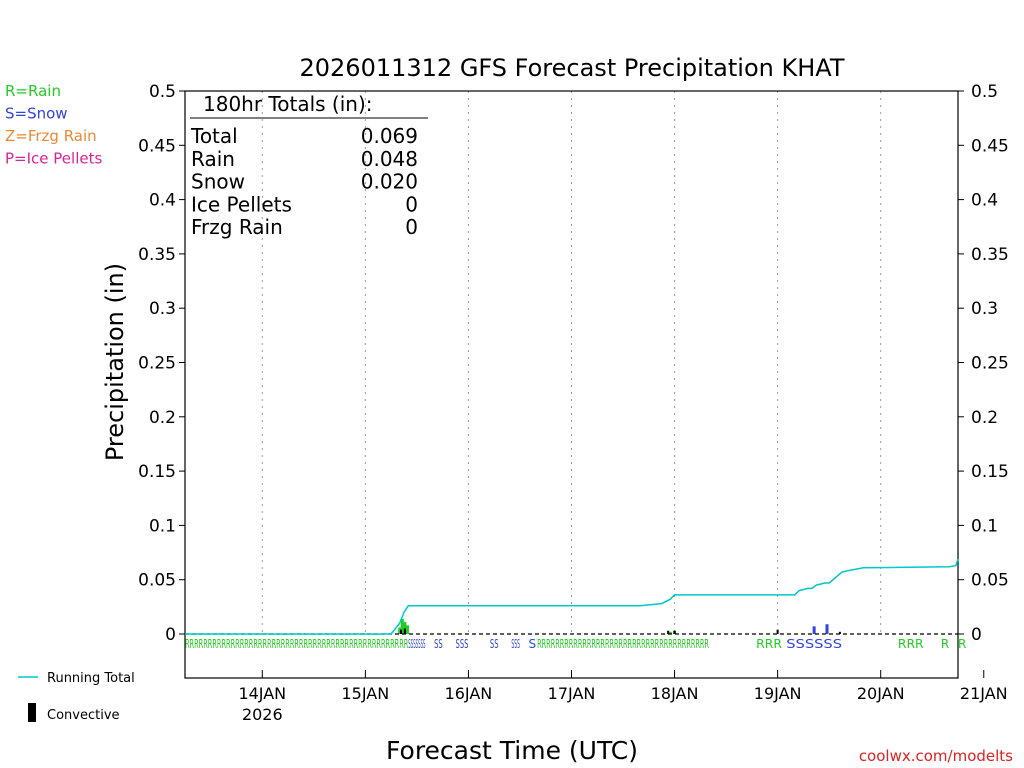 The height and width of the screenshot is (768, 1024). Describe the element at coordinates (572, 693) in the screenshot. I see `x-tick-label: 17JAN` at that location.